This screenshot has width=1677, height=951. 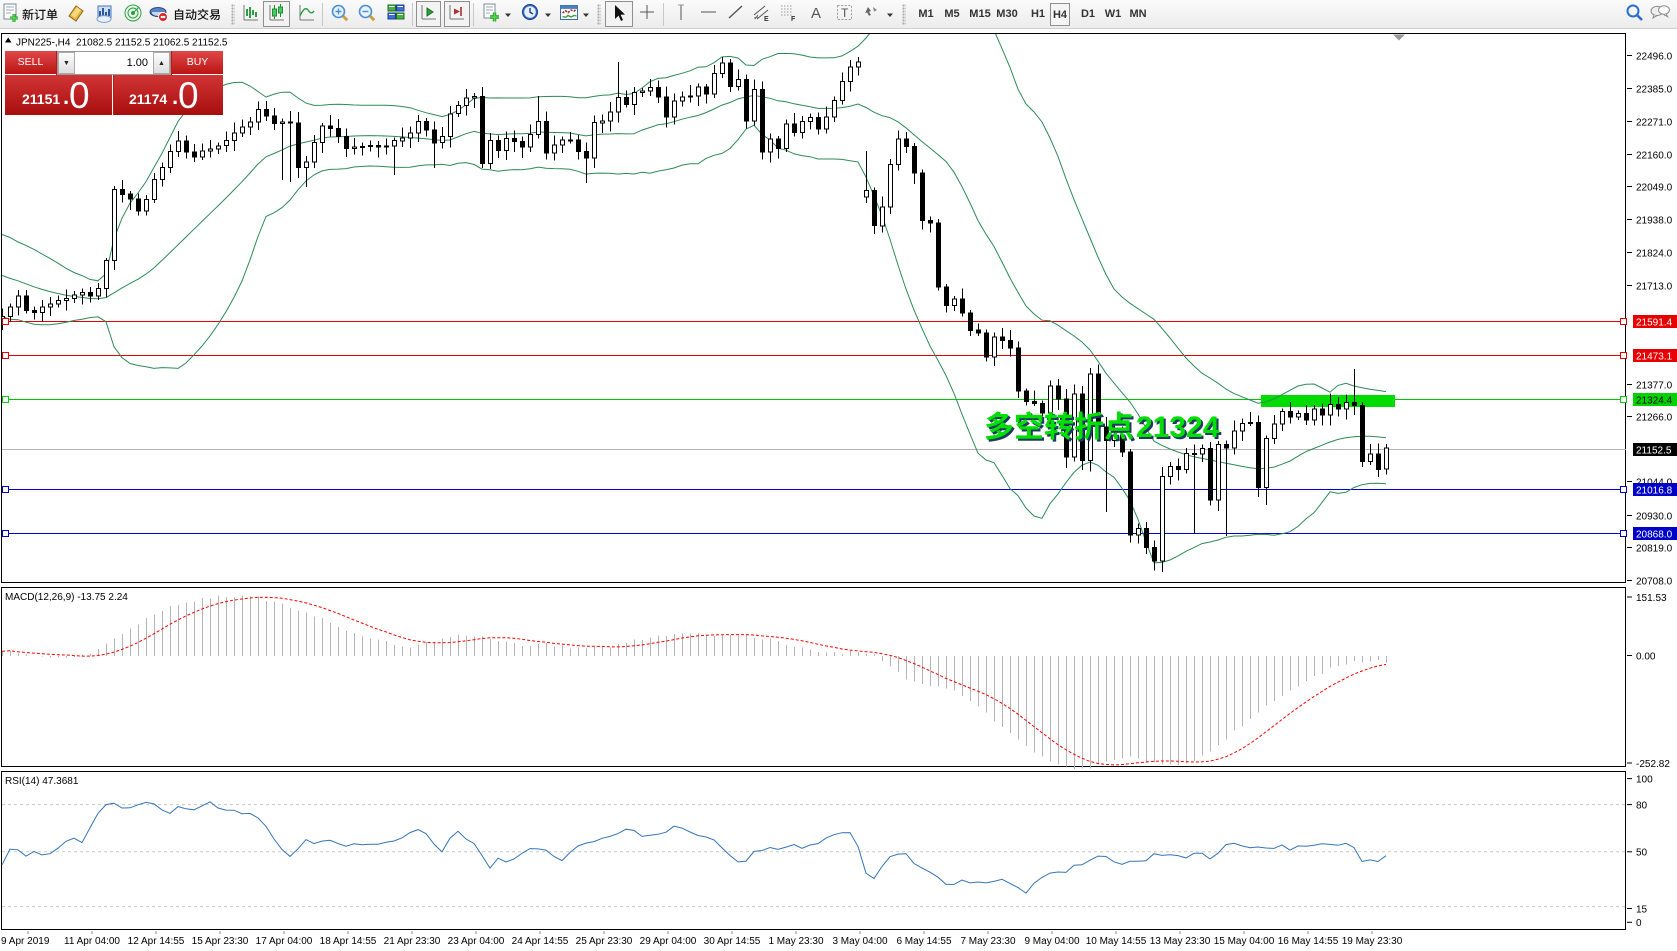 What do you see at coordinates (1180, 941) in the screenshot?
I see `svg-text: 13 May 23:30` at bounding box center [1180, 941].